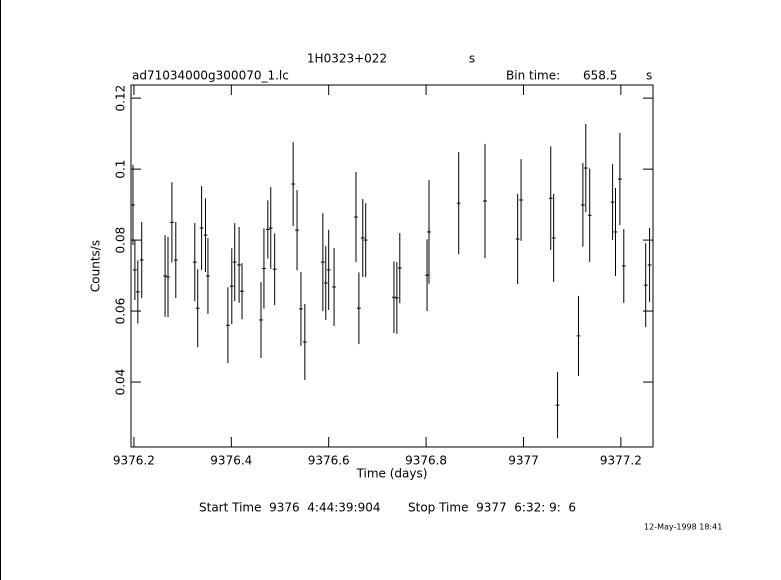 This screenshot has width=781, height=580. I want to click on y-tick-label: 0.04, so click(121, 382).